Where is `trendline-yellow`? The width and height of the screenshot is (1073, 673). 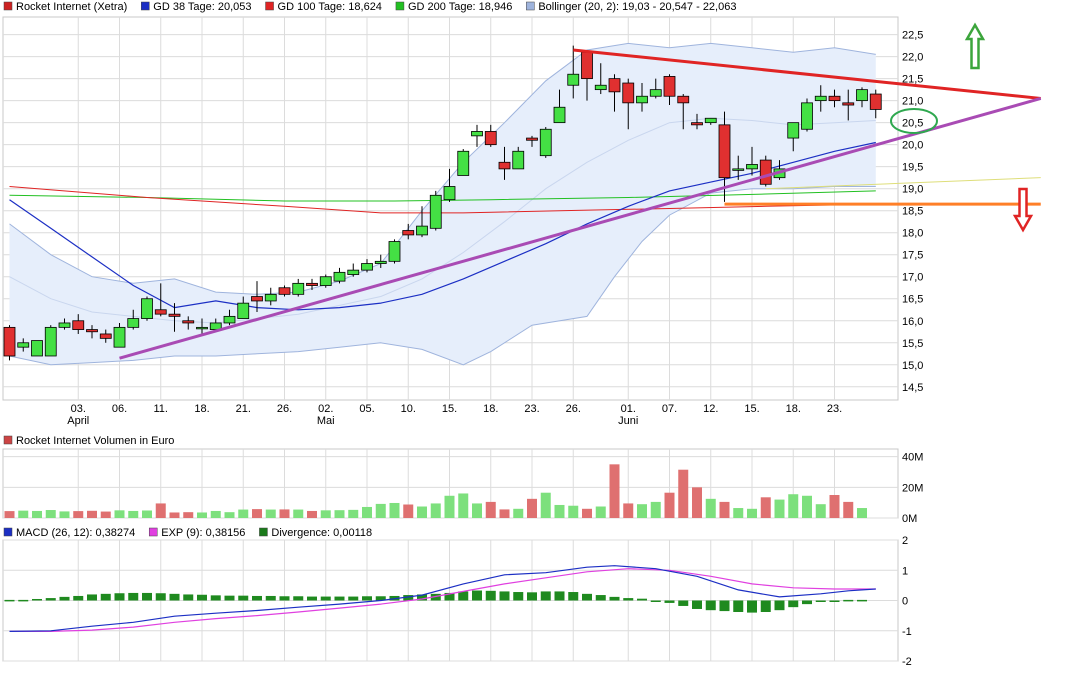 trendline-yellow is located at coordinates (903, 183).